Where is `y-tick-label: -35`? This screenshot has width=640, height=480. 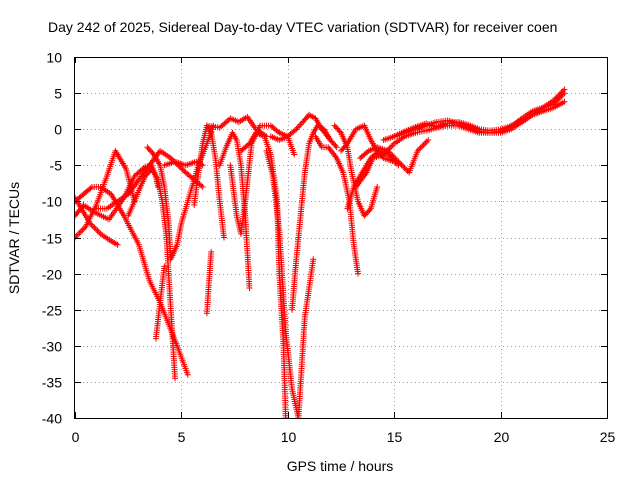 y-tick-label: -35 is located at coordinates (52, 383).